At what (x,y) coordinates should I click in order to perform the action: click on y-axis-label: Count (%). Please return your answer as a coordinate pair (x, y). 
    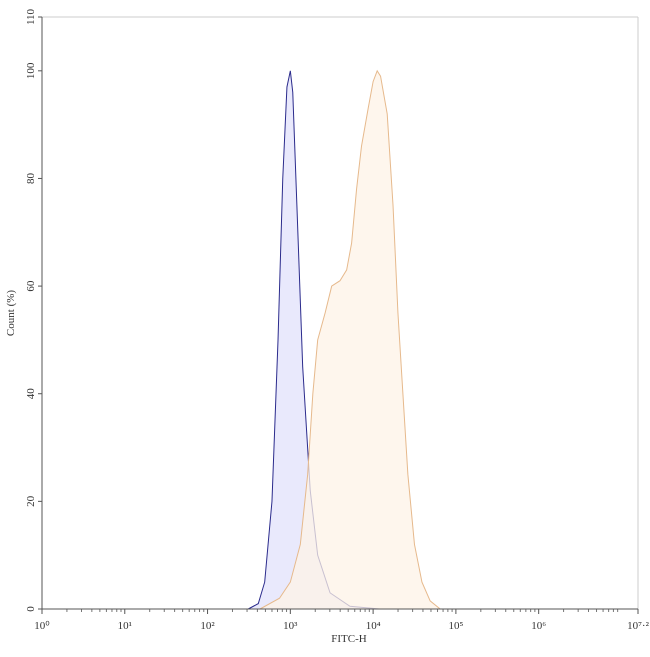
    Looking at the image, I should click on (11, 313).